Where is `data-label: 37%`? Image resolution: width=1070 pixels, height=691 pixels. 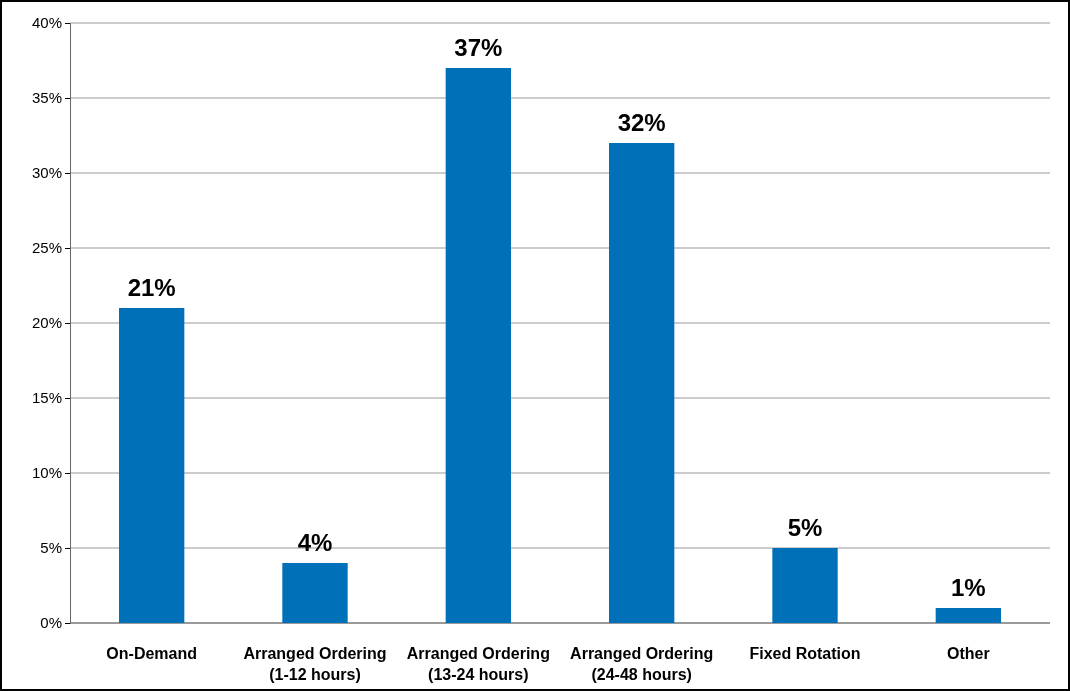
data-label: 37% is located at coordinates (478, 47).